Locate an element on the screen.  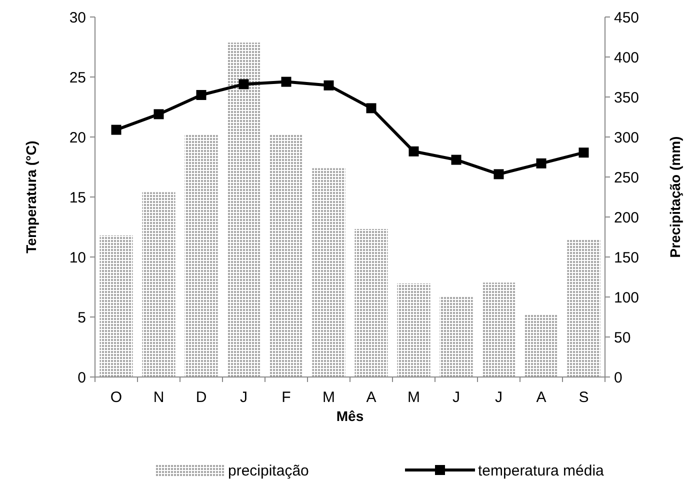
x-tick-label: D is located at coordinates (201, 397).